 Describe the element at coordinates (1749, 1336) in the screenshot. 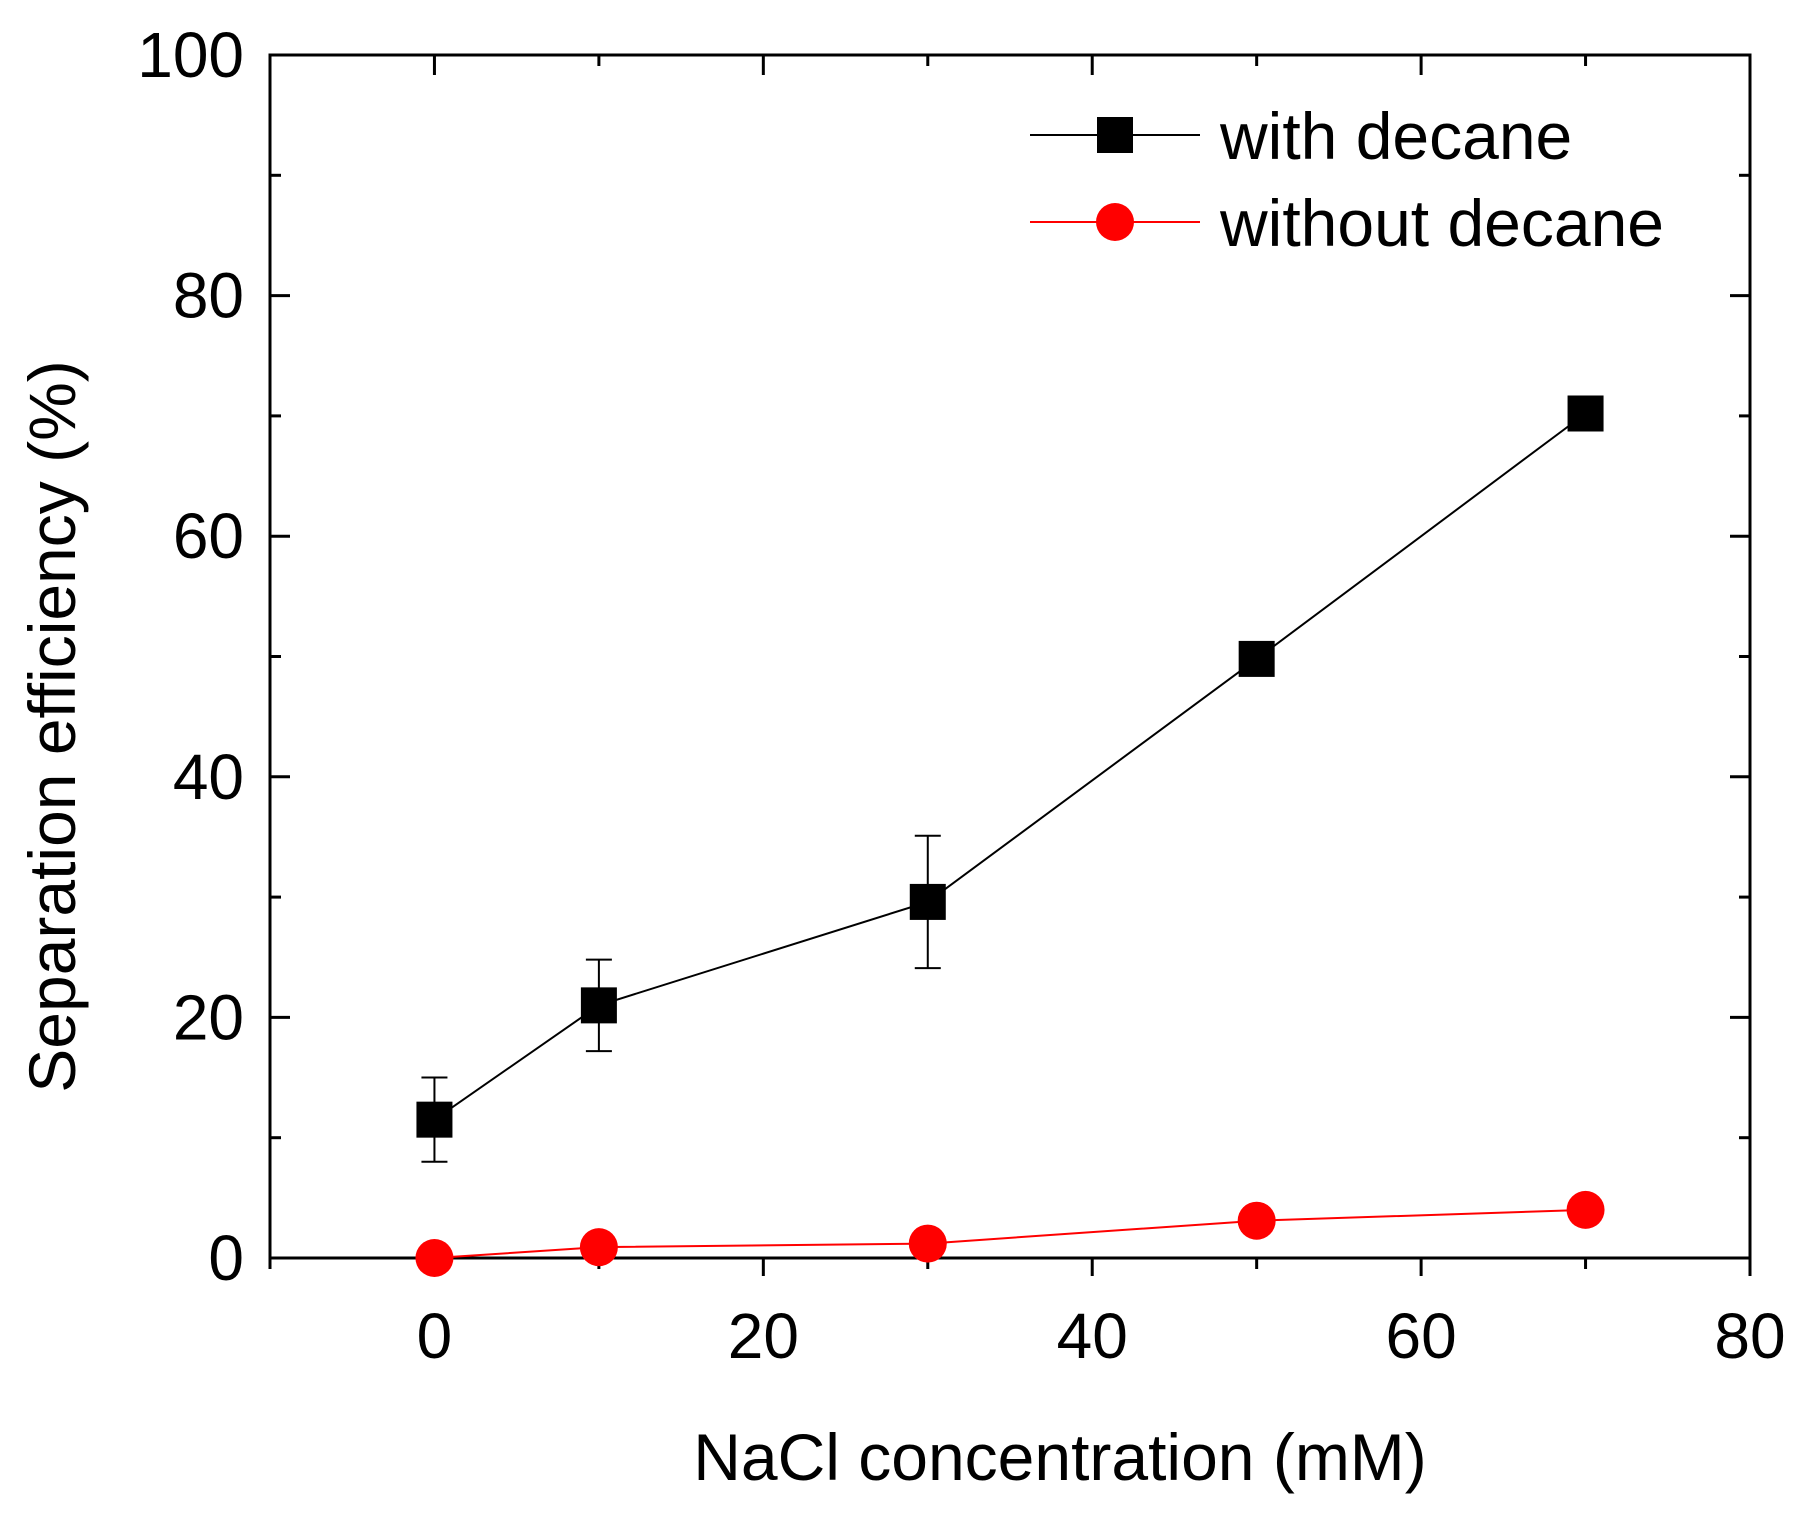

I see `x-tick-label-80: 80` at that location.